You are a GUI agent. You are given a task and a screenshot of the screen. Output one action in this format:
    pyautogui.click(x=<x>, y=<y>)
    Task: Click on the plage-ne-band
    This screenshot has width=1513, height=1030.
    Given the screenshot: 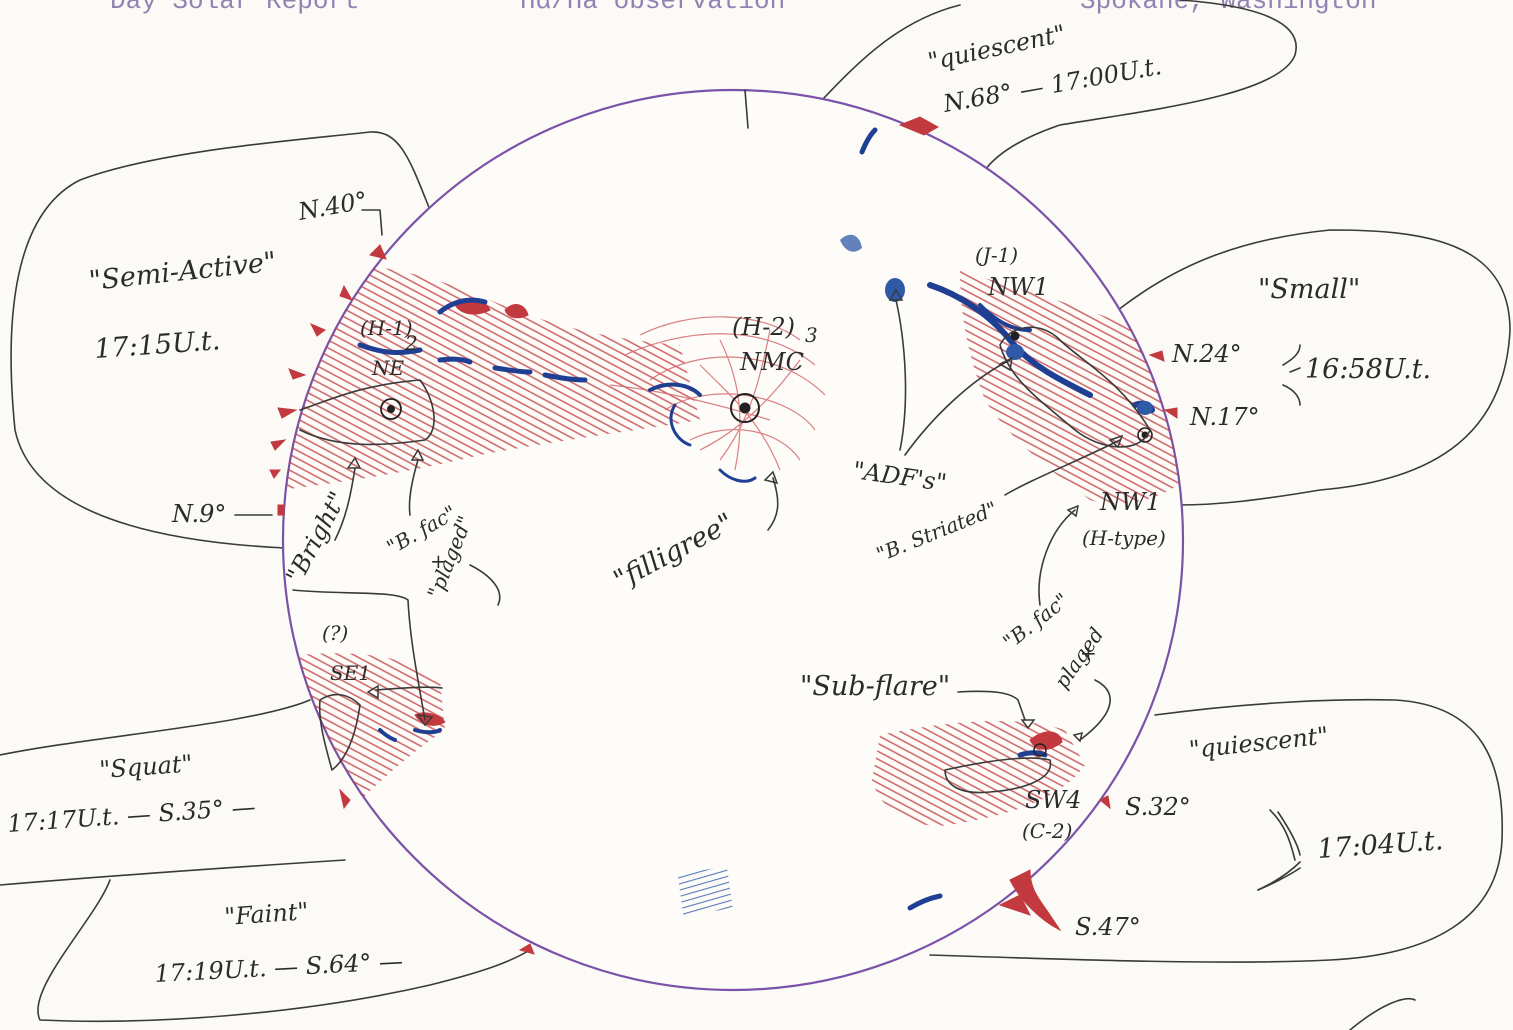 What is the action you would take?
    pyautogui.click(x=491, y=375)
    